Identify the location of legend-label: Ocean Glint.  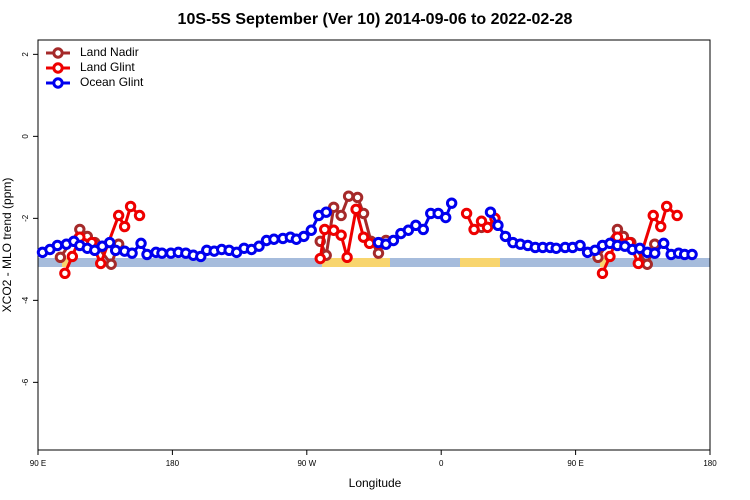
(112, 82).